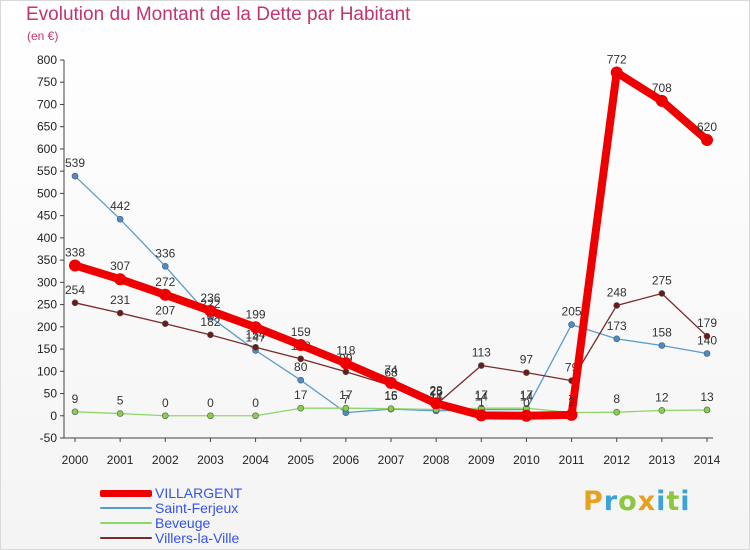  Describe the element at coordinates (572, 312) in the screenshot. I see `data-label: 205` at that location.